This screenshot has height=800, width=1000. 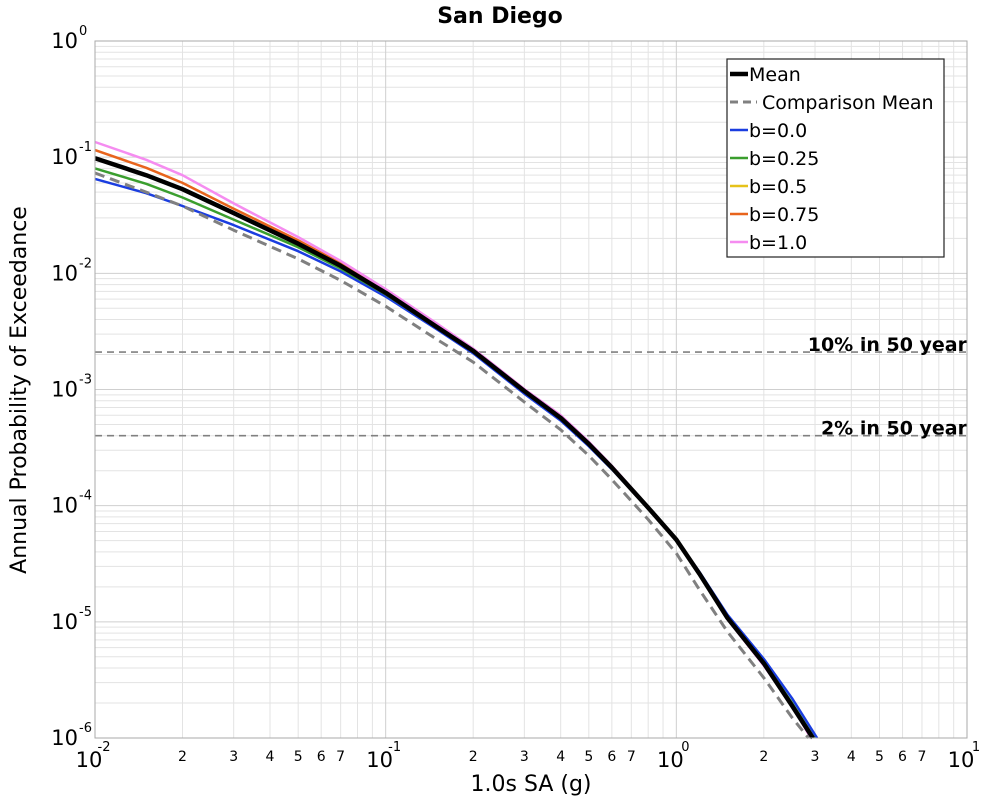 What do you see at coordinates (976, 747) in the screenshot?
I see `x-tick-exponent: 1` at bounding box center [976, 747].